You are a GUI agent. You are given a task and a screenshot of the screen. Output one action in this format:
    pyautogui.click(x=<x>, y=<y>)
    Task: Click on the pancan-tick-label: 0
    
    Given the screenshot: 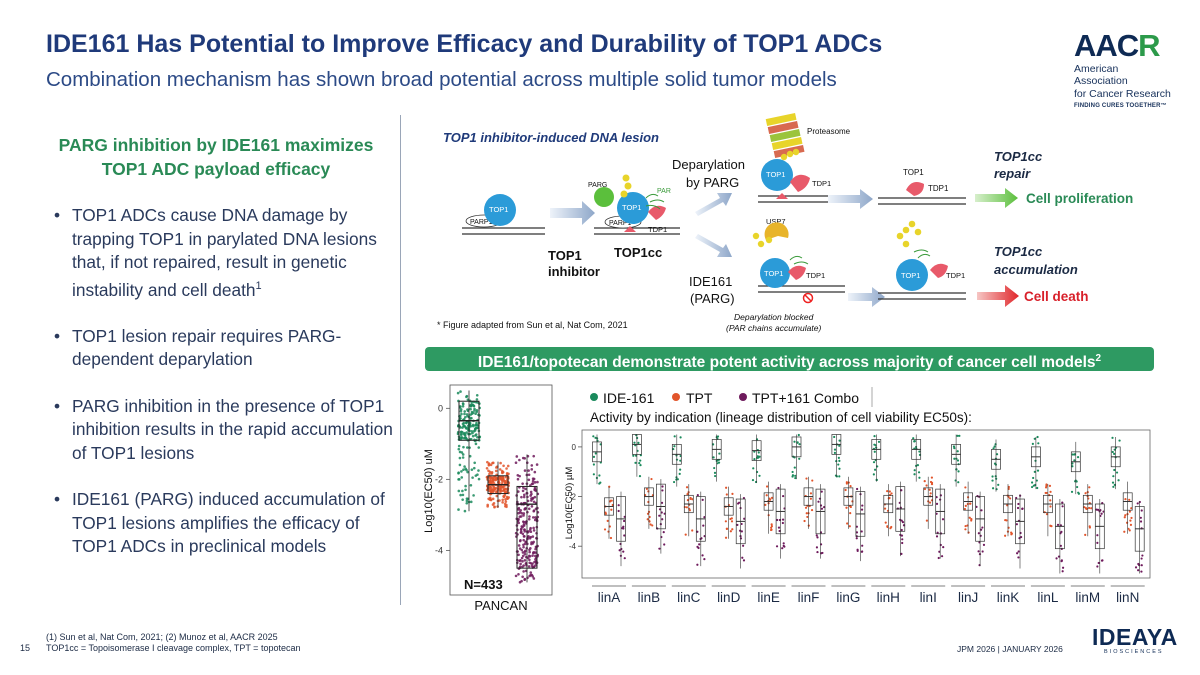 What is the action you would take?
    pyautogui.click(x=440, y=408)
    